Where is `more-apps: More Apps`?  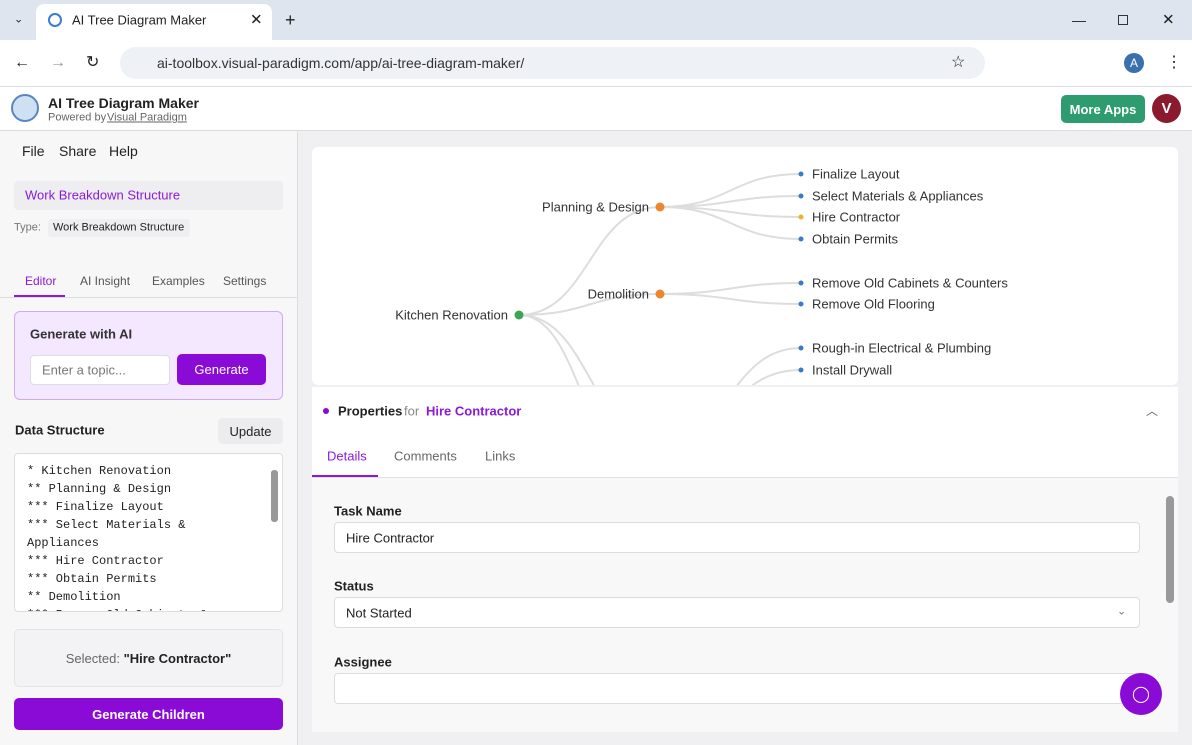
more-apps: More Apps is located at coordinates (1103, 109).